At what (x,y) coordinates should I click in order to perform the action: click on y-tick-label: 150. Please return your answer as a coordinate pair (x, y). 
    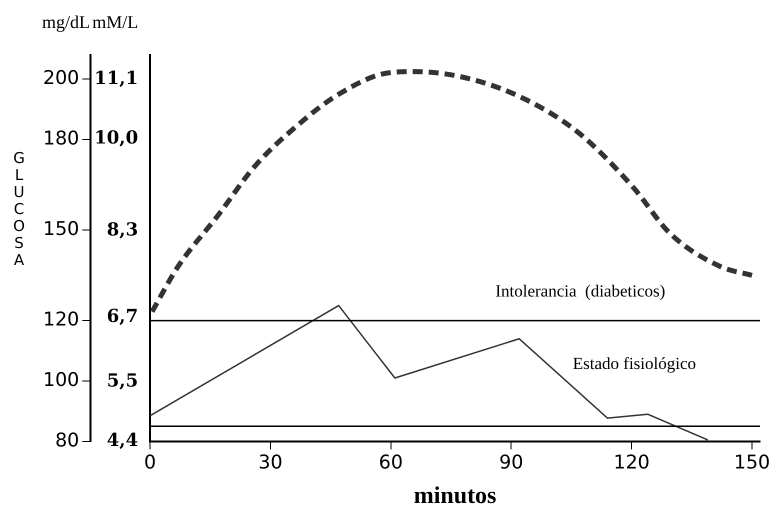
    Looking at the image, I should click on (61, 229).